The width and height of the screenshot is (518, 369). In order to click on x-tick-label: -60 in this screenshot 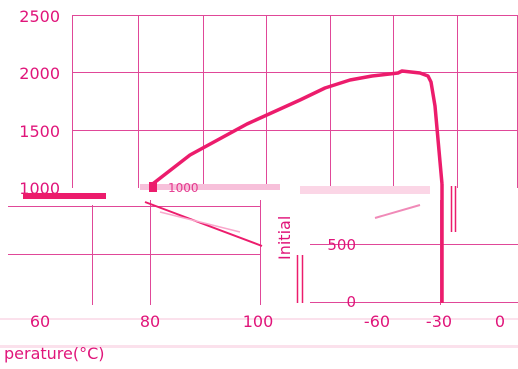, I will do `click(377, 321)`.